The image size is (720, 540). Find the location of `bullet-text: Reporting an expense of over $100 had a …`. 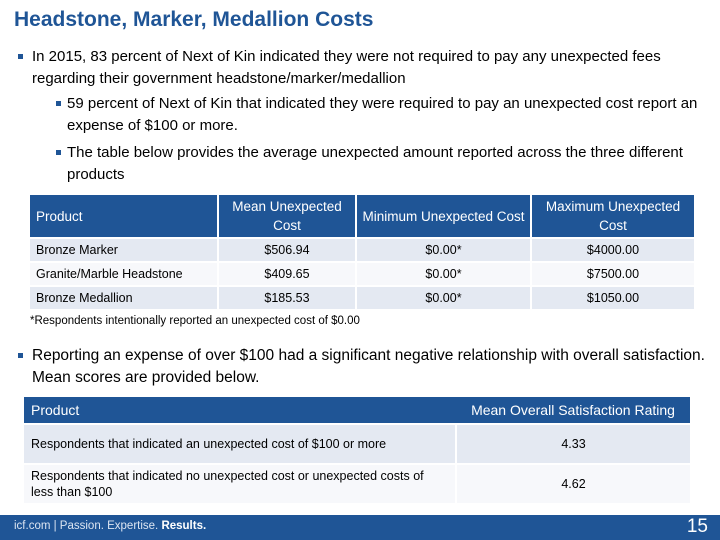

bullet-text: Reporting an expense of over $100 had a … is located at coordinates (368, 366).